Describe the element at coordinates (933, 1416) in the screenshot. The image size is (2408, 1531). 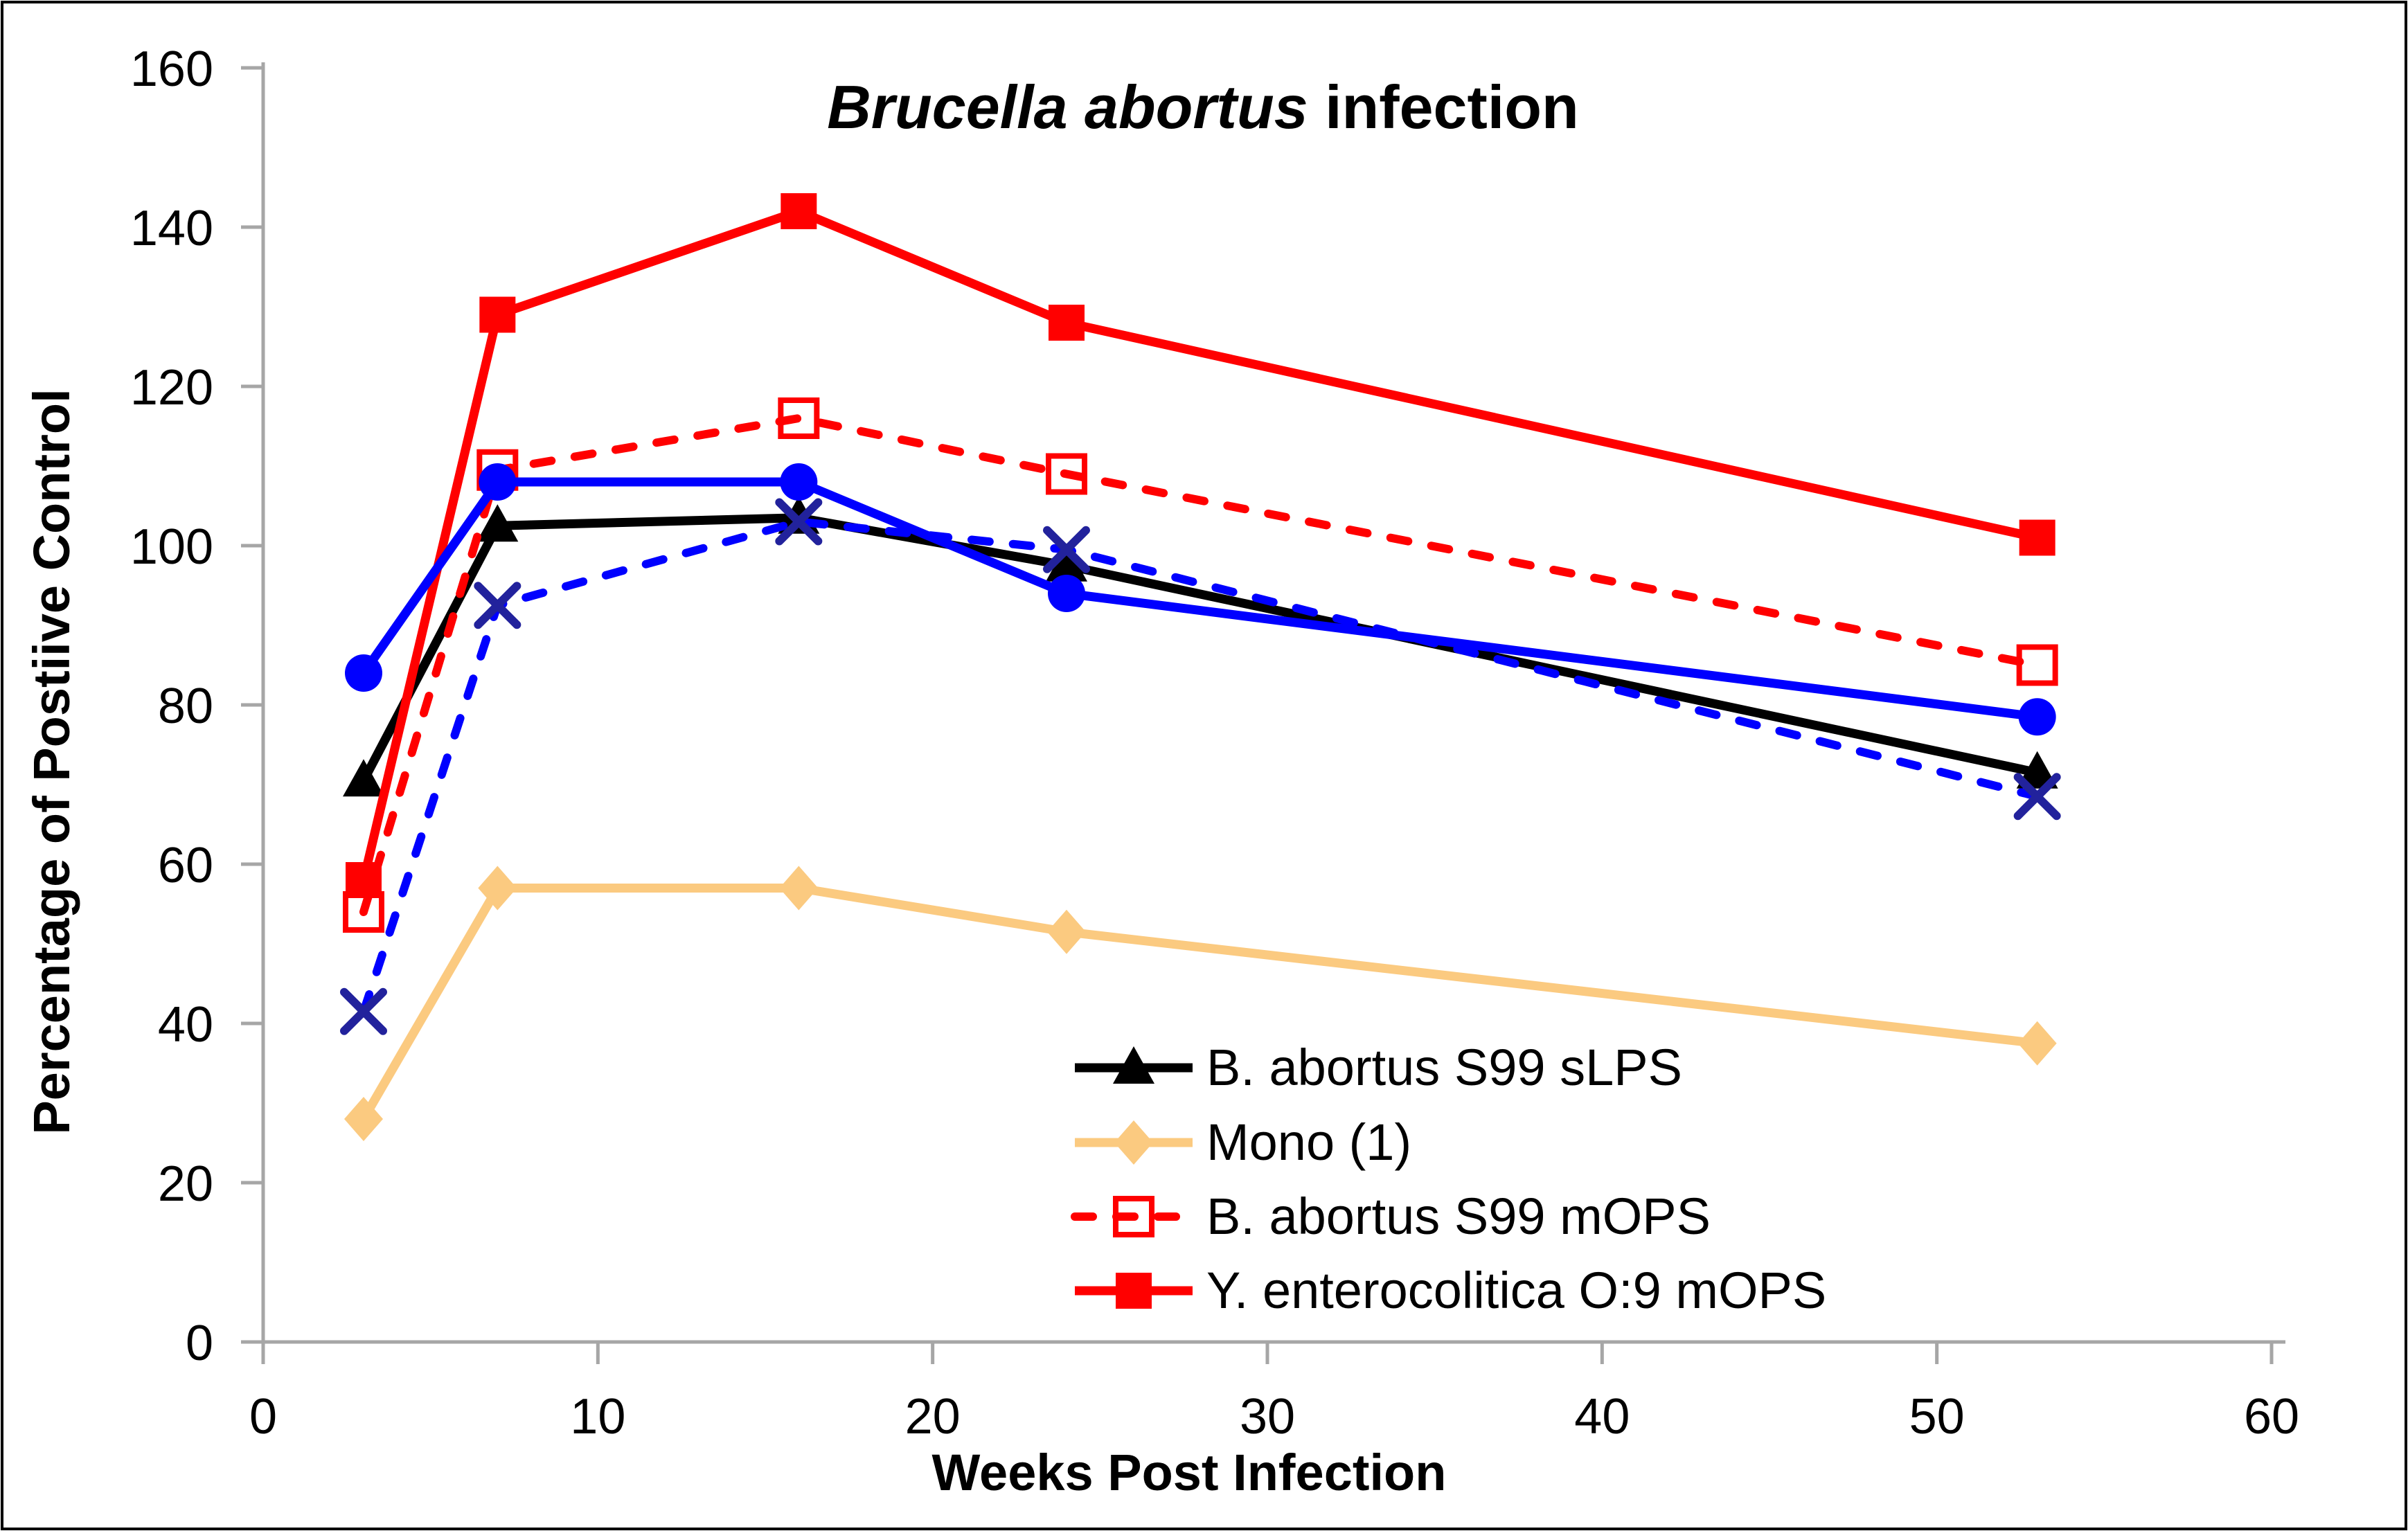
I see `x-tick-label: 20` at that location.